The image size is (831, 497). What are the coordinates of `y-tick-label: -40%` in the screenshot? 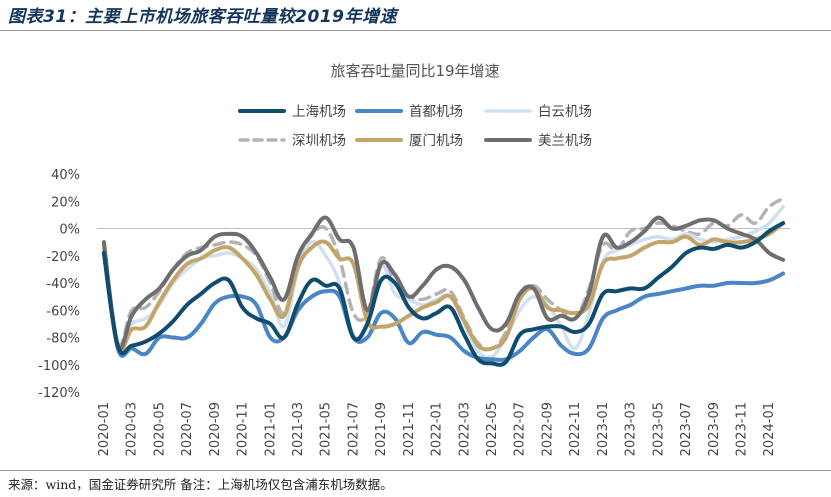 It's located at (63, 284).